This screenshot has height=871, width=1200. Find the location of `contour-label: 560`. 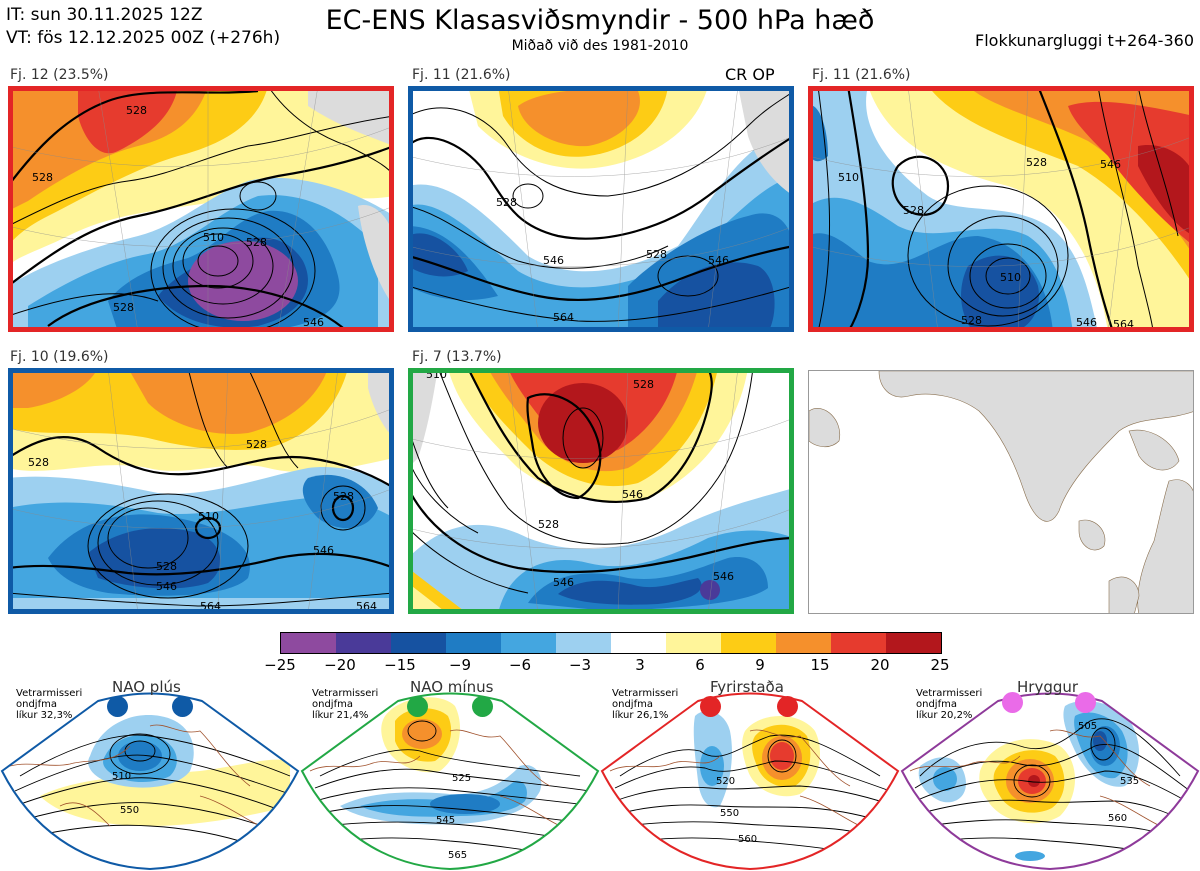

contour-label: 560 is located at coordinates (1117, 818).